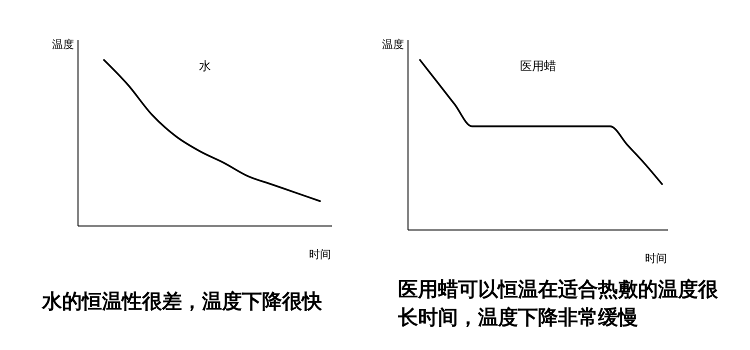 Image resolution: width=750 pixels, height=350 pixels. Describe the element at coordinates (558, 303) in the screenshot. I see `text: 医用蜡可以恒温在适合热敷的温度很长时间，温度下降非常缓慢` at that location.